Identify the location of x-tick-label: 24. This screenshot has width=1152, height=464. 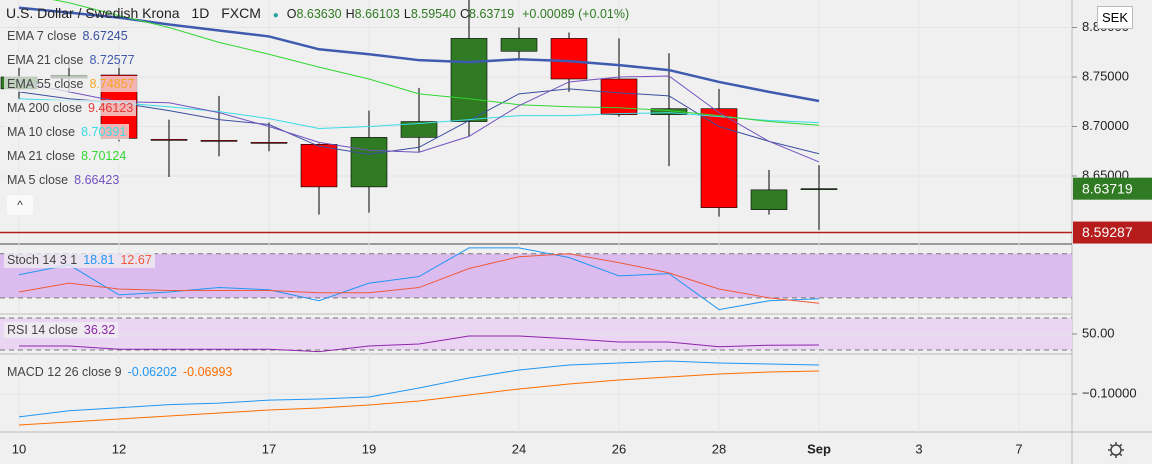
(519, 448).